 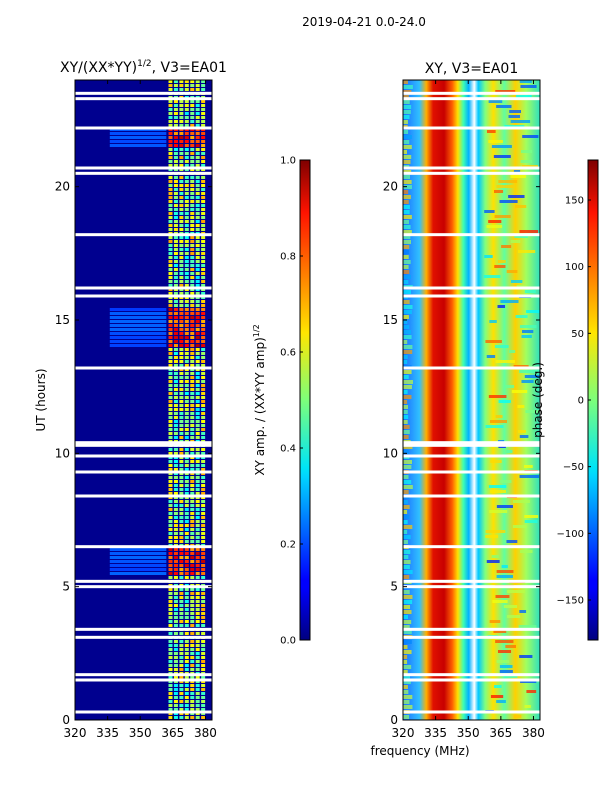 What do you see at coordinates (419, 751) in the screenshot?
I see `phase-xlabel: frequency (MHz)` at bounding box center [419, 751].